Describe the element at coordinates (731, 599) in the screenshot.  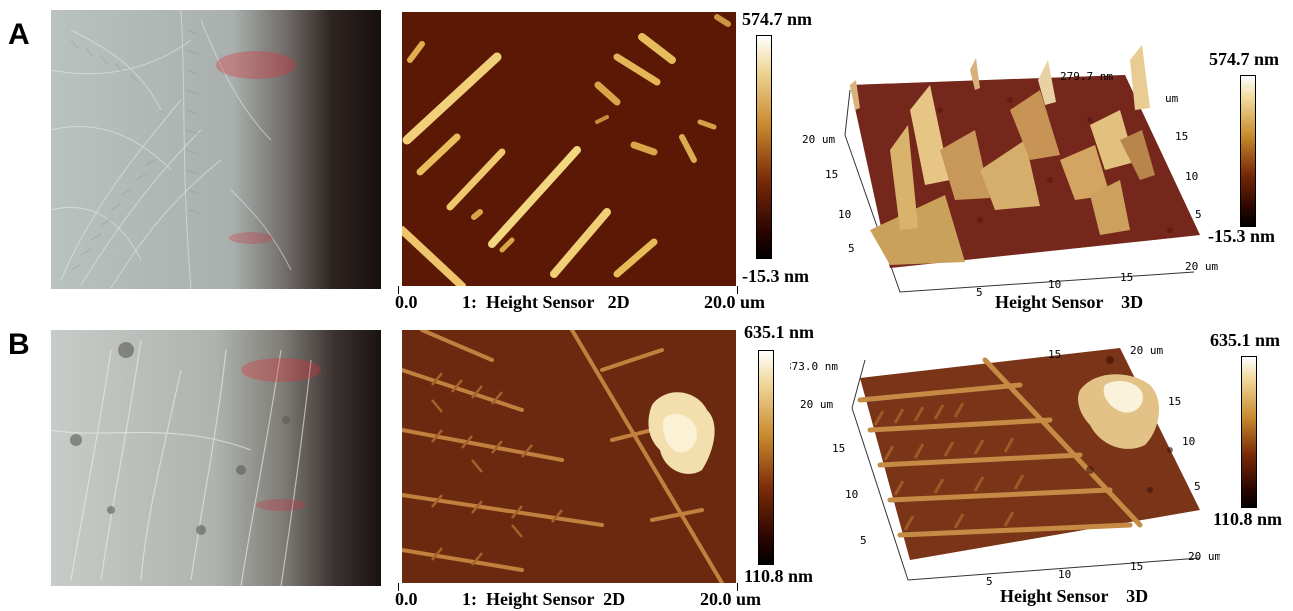
I see `x-axis-end-label-b: 20.0 um` at that location.